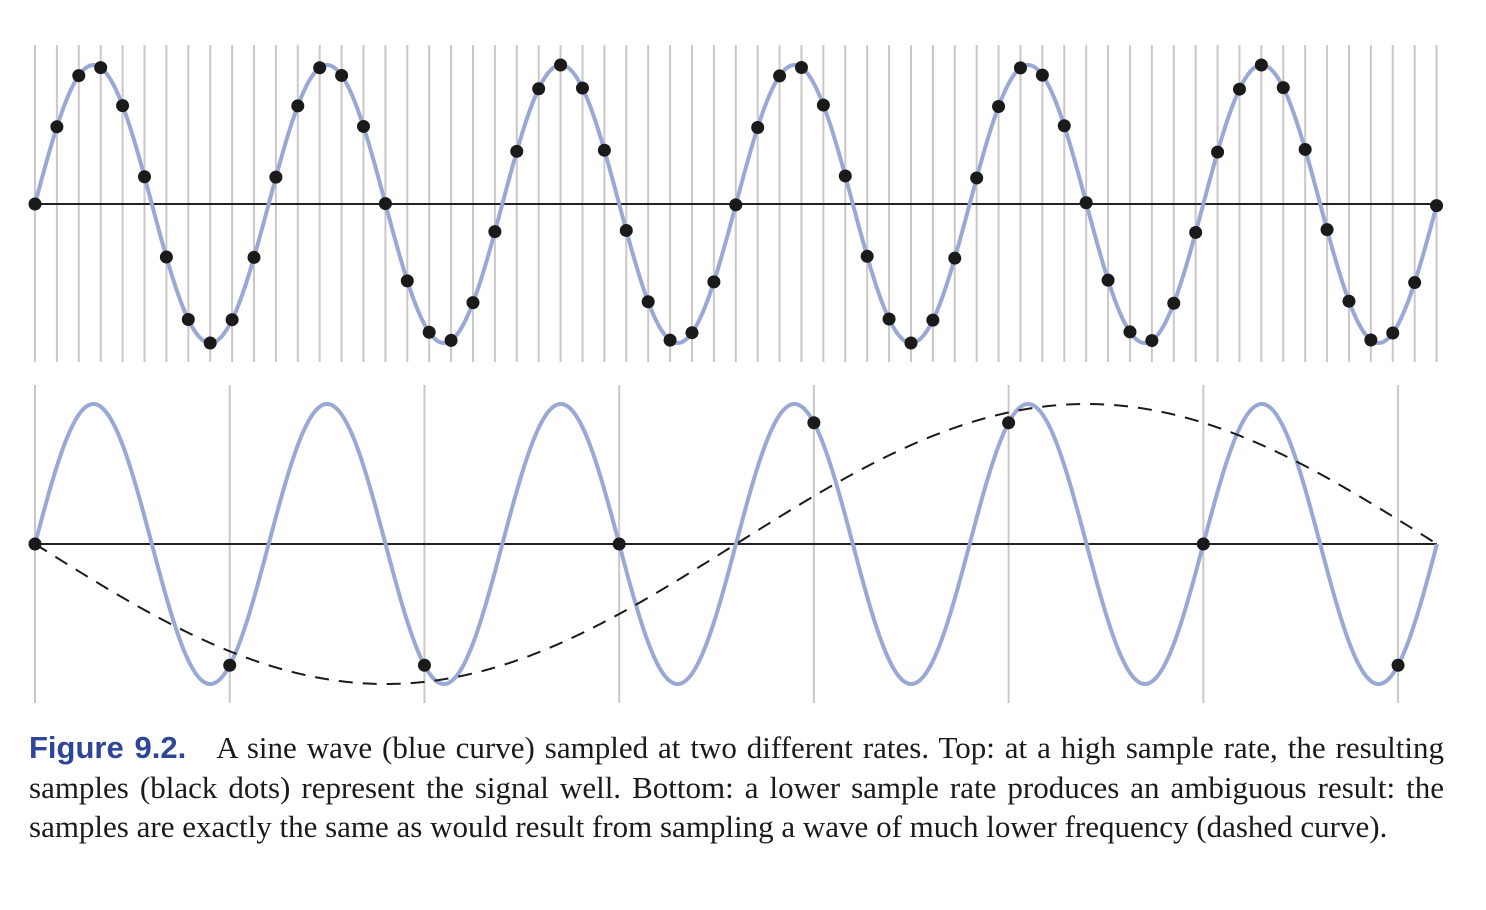 The height and width of the screenshot is (910, 1486). Describe the element at coordinates (108, 747) in the screenshot. I see `figure-label: Figure 9.2.` at that location.